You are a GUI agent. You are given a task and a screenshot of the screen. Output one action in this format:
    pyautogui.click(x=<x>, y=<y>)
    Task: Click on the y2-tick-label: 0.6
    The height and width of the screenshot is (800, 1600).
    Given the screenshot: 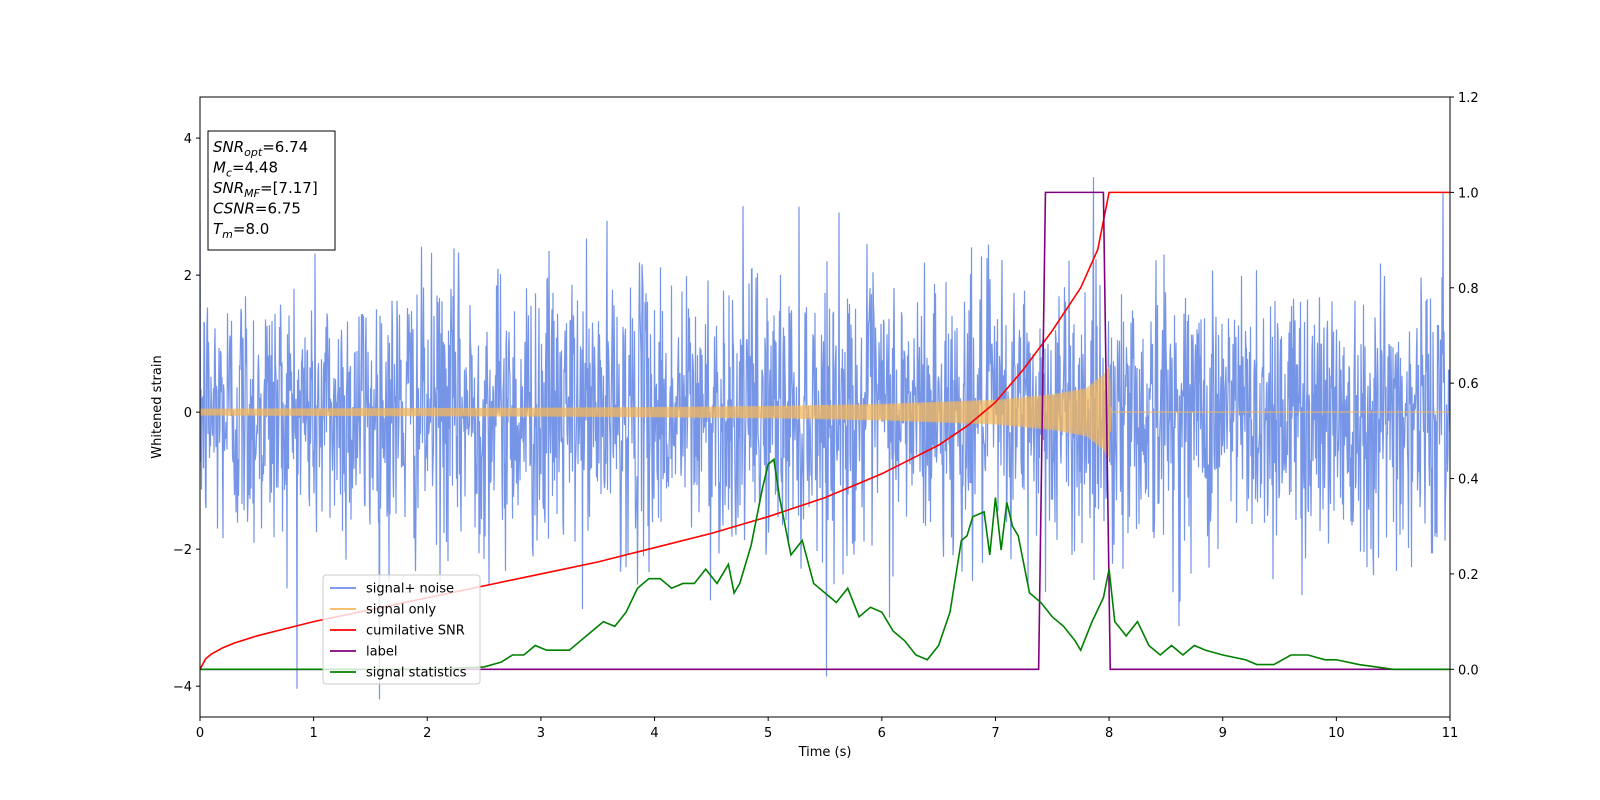 What is the action you would take?
    pyautogui.click(x=1468, y=384)
    